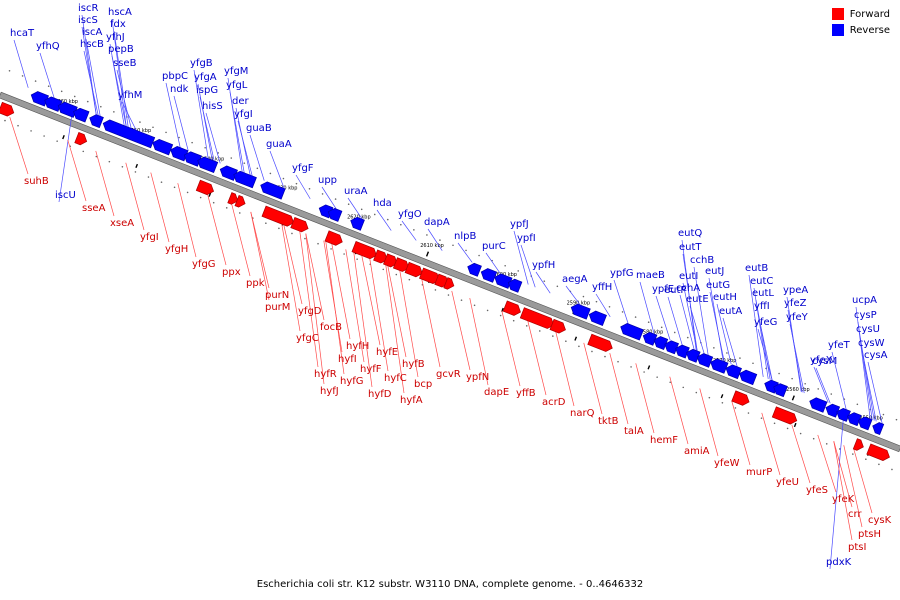  I want to click on forward-gene-label: sseA, so click(94, 208).